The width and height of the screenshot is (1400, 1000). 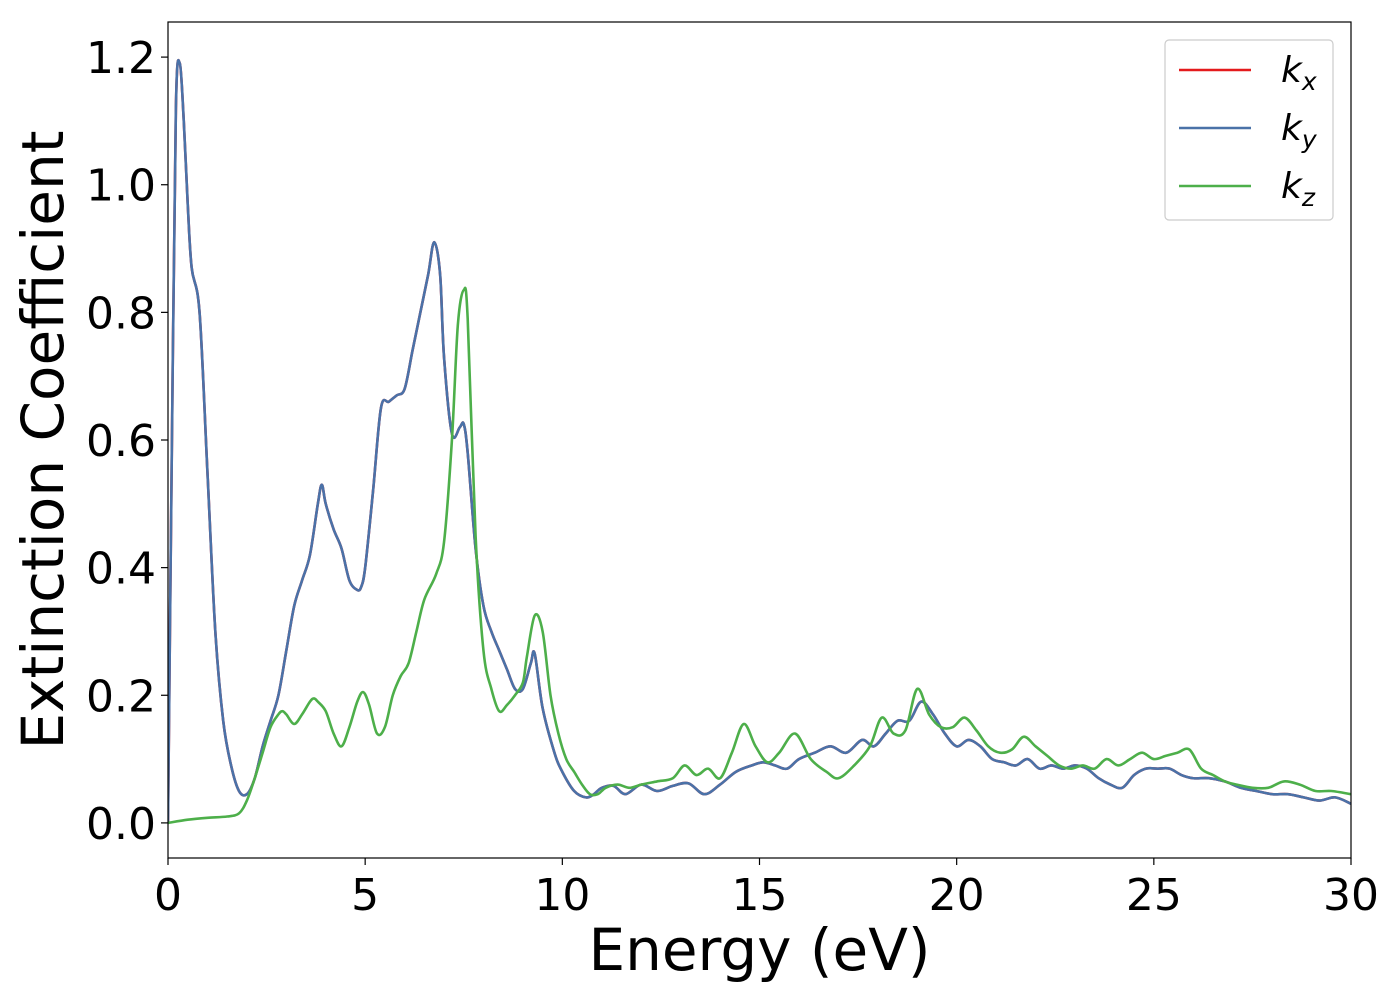 What do you see at coordinates (121, 58) in the screenshot?
I see `y-tick-label: 1.2` at bounding box center [121, 58].